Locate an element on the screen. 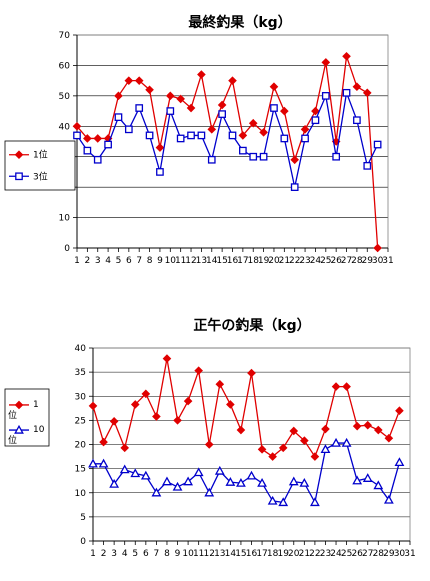  x-tick-label: 3 is located at coordinates (114, 554).